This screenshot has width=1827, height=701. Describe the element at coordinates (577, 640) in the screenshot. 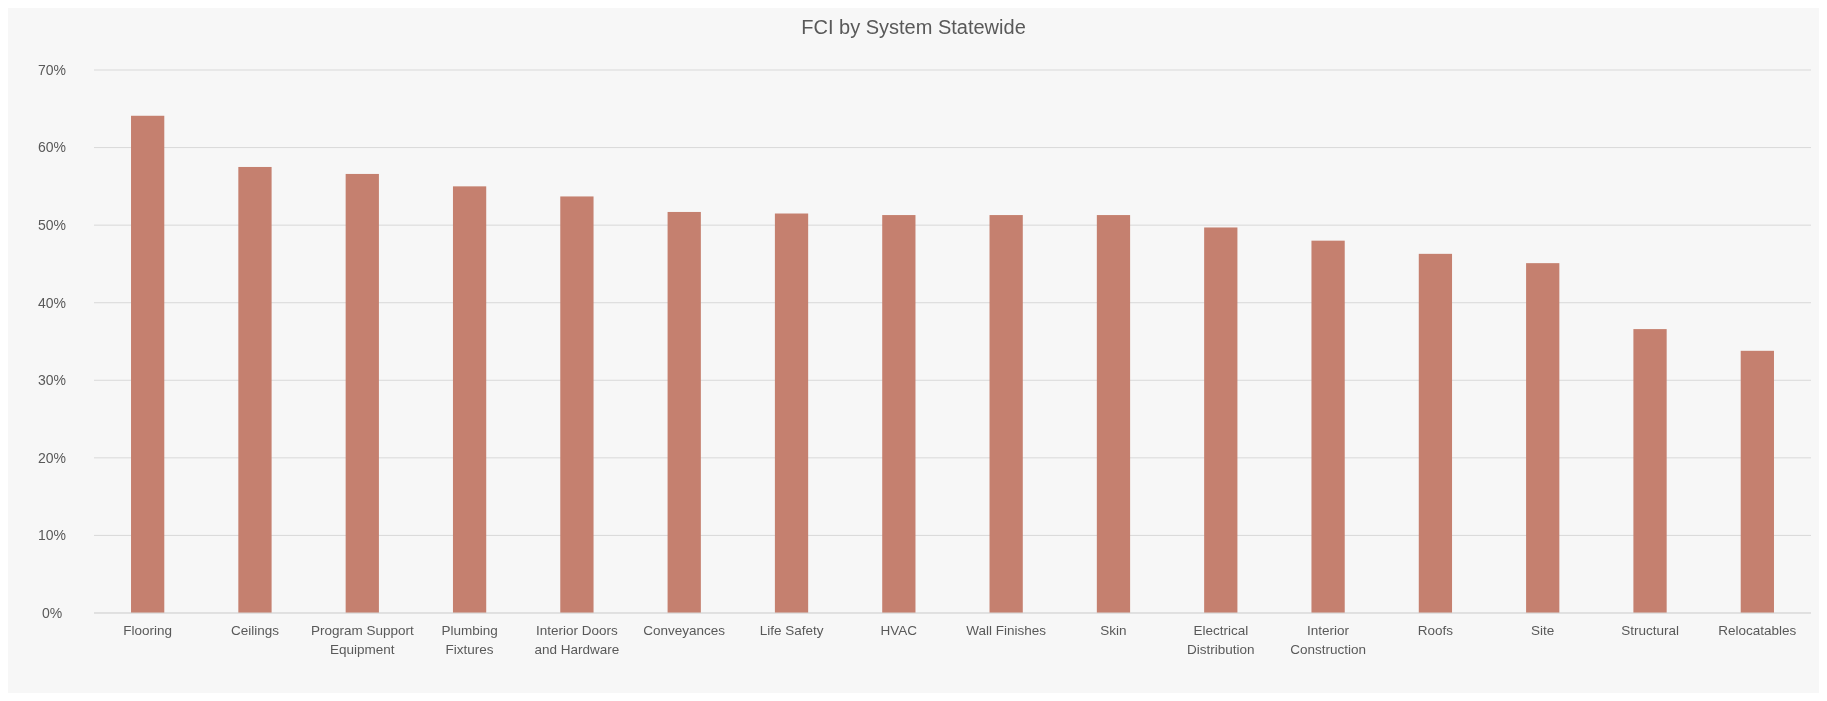

I see `x-tick-label: Interior Doors and Hardware` at that location.